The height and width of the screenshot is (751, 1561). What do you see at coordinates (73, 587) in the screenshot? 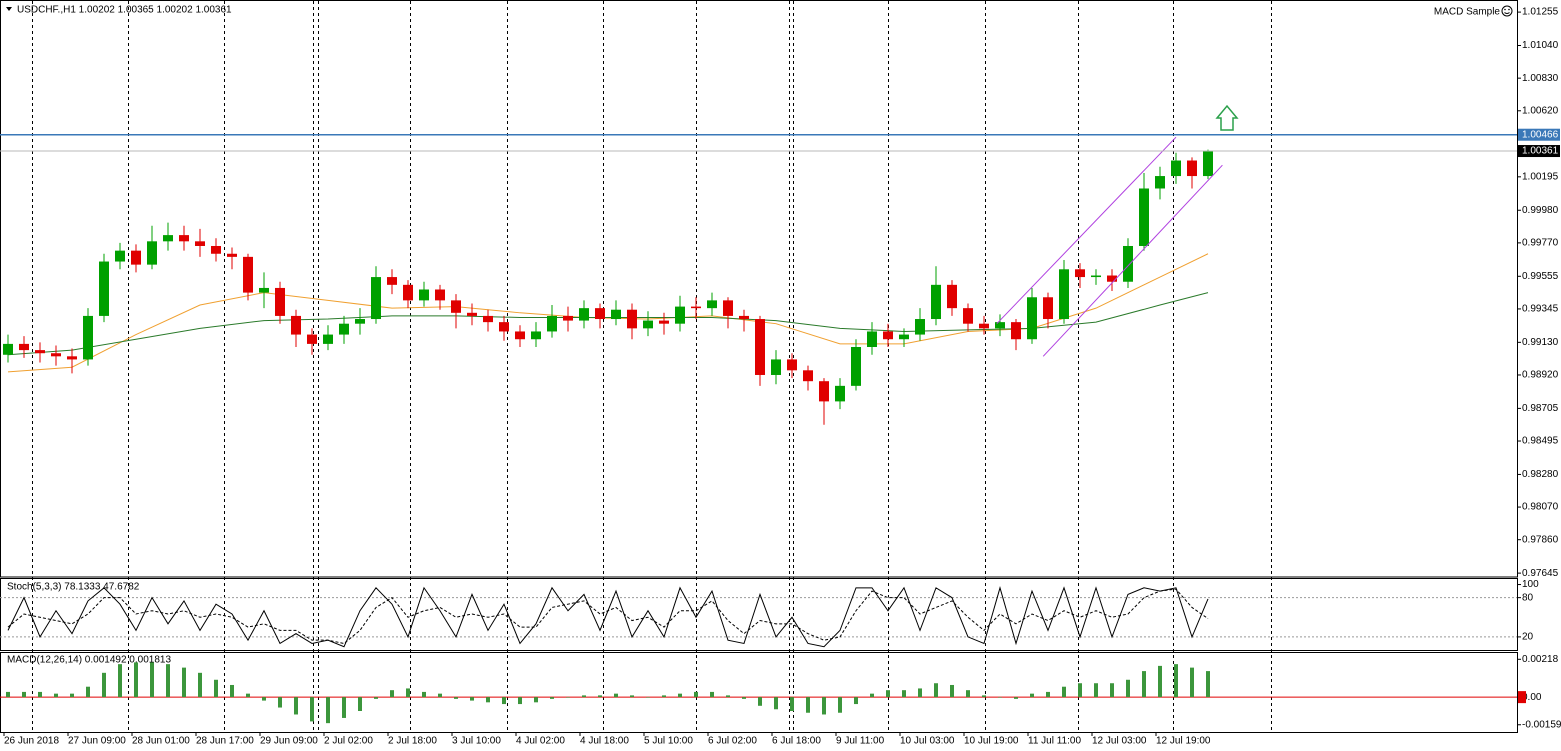
I see `stoch-title: Stoch(5,3,3) 78.1333 47.6782` at bounding box center [73, 587].